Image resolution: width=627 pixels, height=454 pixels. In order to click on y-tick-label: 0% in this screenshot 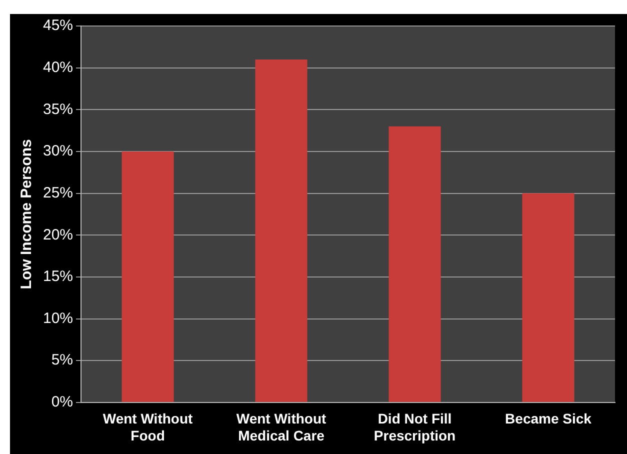, I will do `click(62, 402)`.